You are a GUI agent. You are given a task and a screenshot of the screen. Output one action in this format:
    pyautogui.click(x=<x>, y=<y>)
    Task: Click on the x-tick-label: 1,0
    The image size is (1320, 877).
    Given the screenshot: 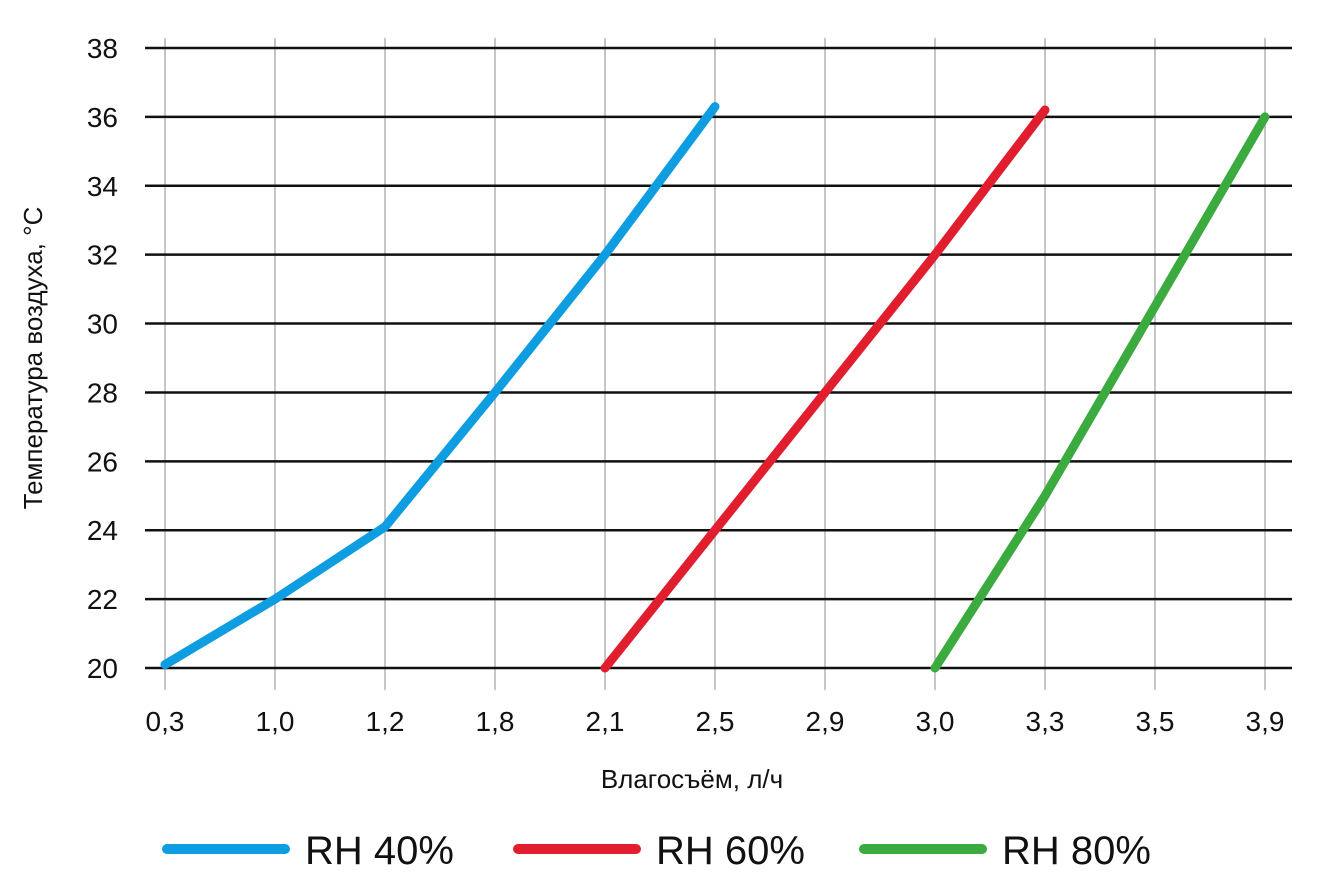 What is the action you would take?
    pyautogui.click(x=275, y=721)
    